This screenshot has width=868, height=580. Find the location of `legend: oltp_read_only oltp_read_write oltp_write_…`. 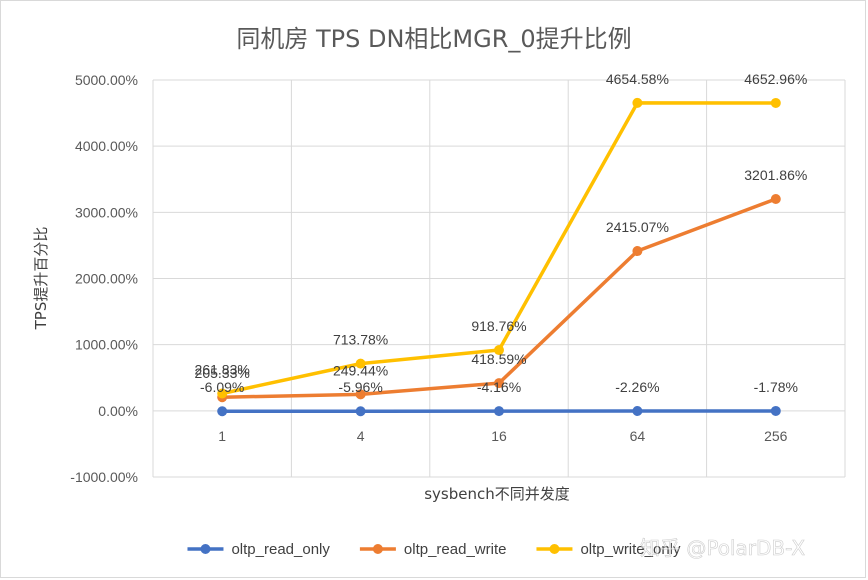

legend: oltp_read_only oltp_read_write oltp_write_… is located at coordinates (434, 549).